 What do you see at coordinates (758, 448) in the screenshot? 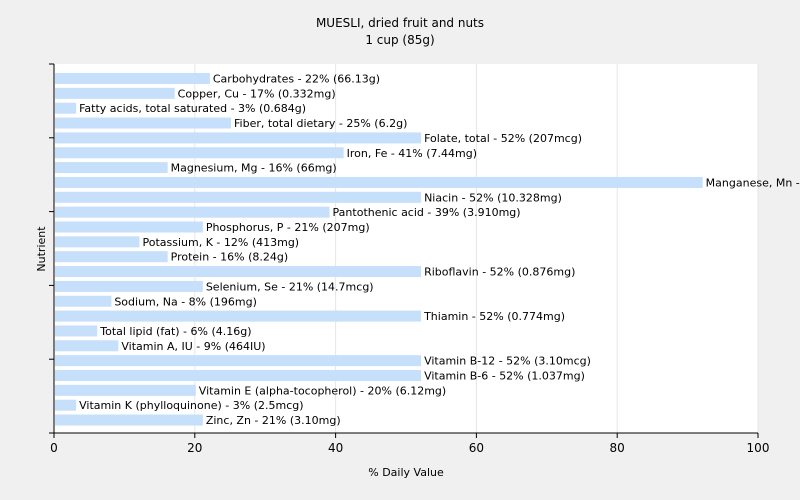
I see `x-tick-label: 100` at bounding box center [758, 448].